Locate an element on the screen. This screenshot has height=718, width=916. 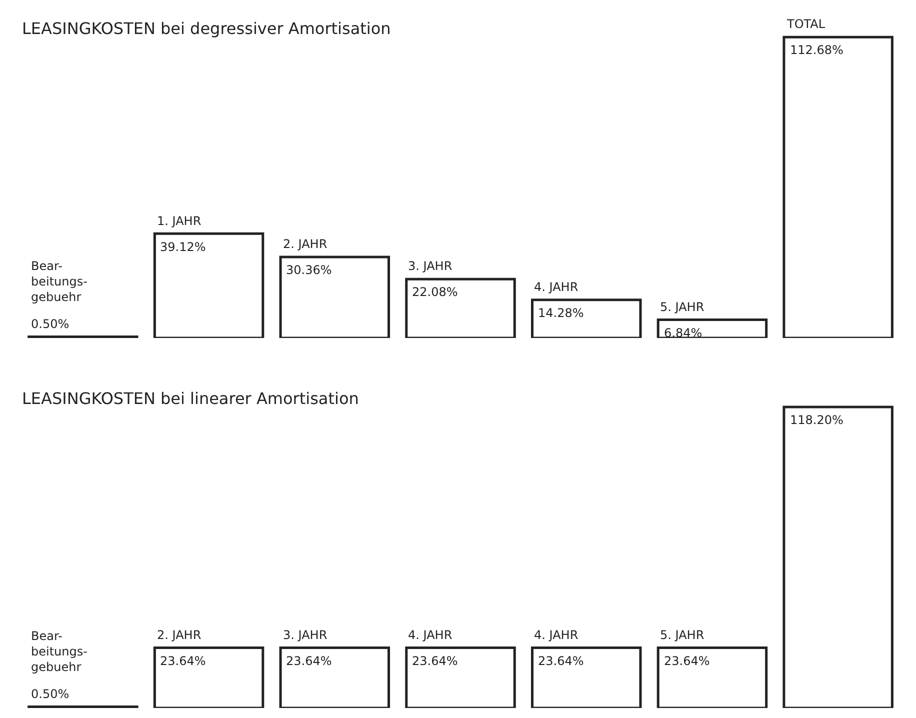
chart-title: LEASINGKOSTEN bei linearer Amortisation is located at coordinates (190, 398).